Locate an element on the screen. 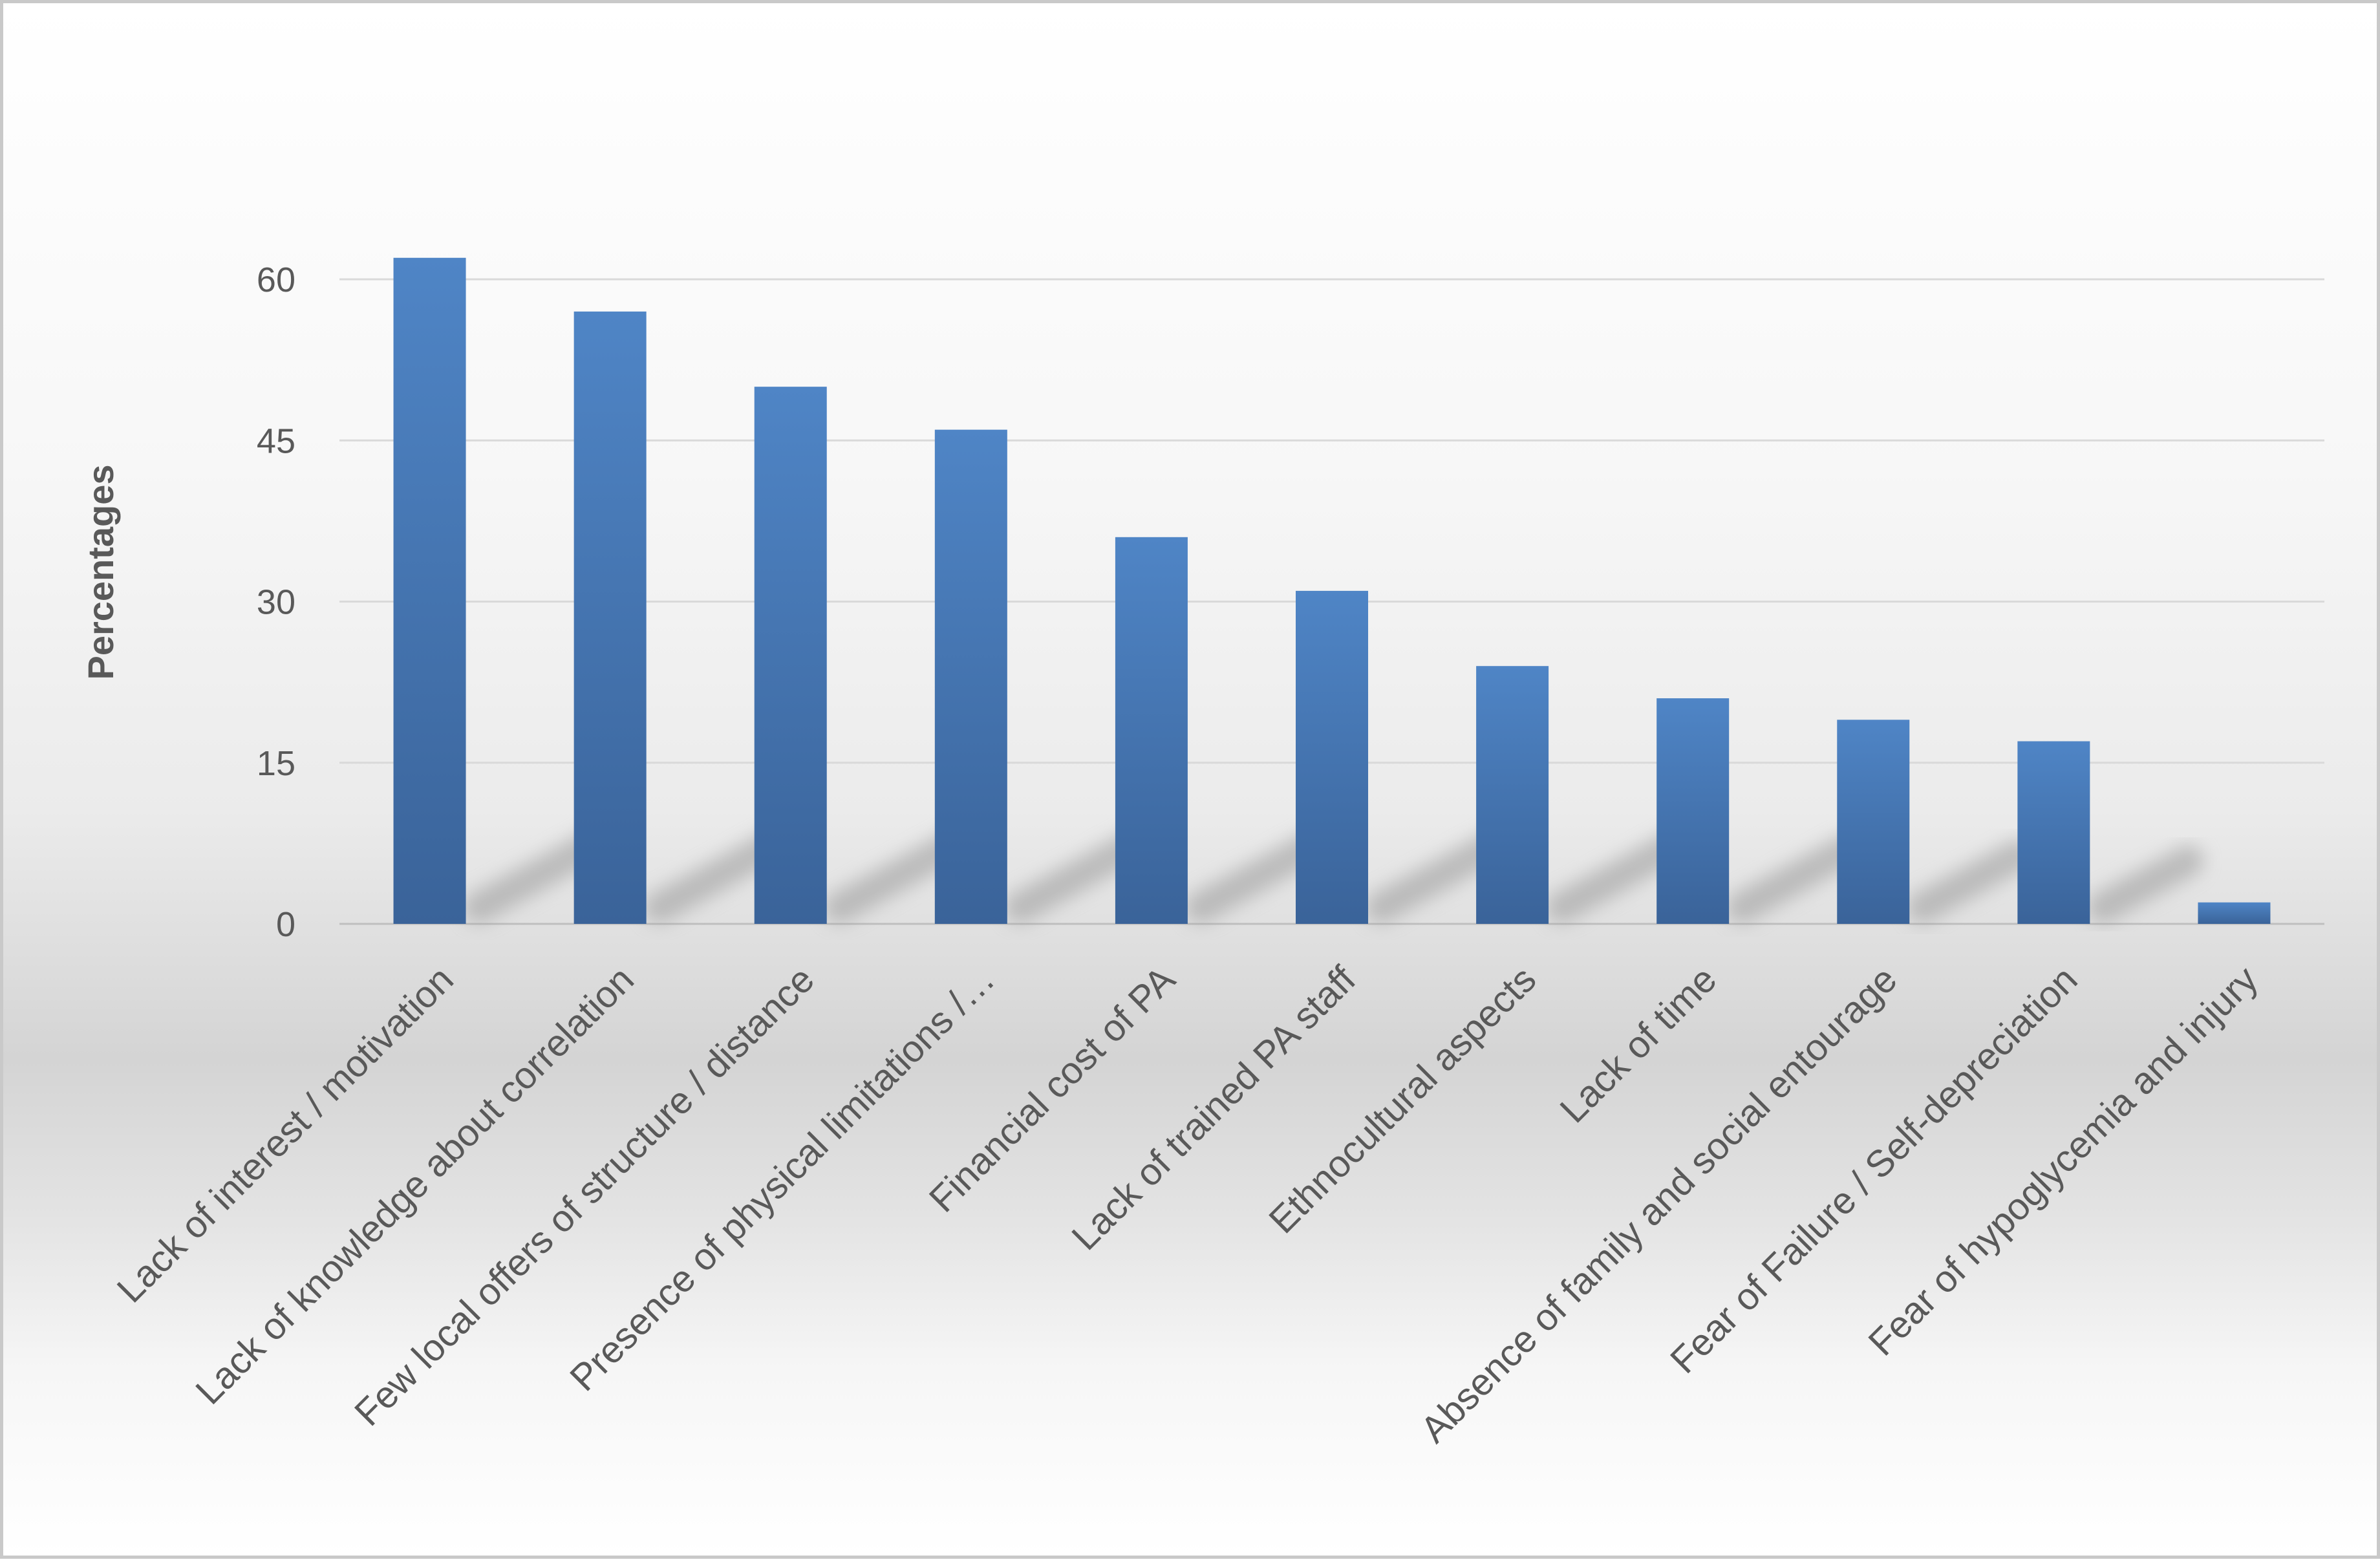 Image resolution: width=2380 pixels, height=1562 pixels. y-tick-label: 0 is located at coordinates (285, 925).